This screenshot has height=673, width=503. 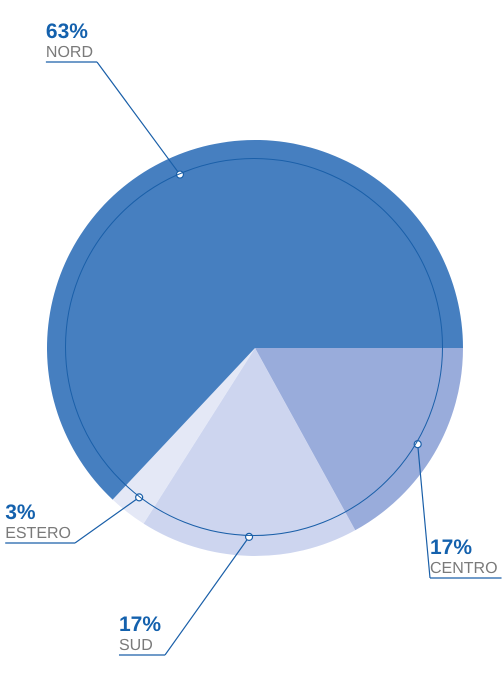 I want to click on slice-label: CENTRO, so click(x=464, y=568).